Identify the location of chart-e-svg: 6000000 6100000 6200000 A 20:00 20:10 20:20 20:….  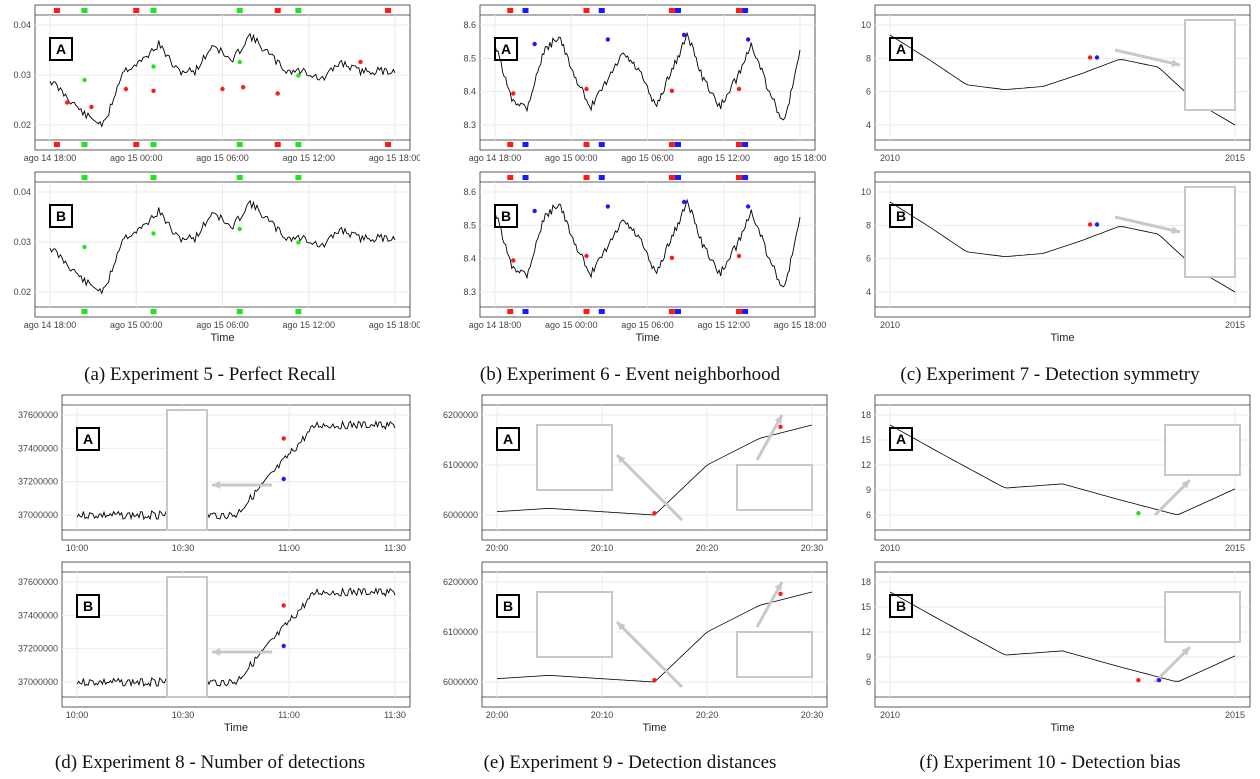
(635, 564).